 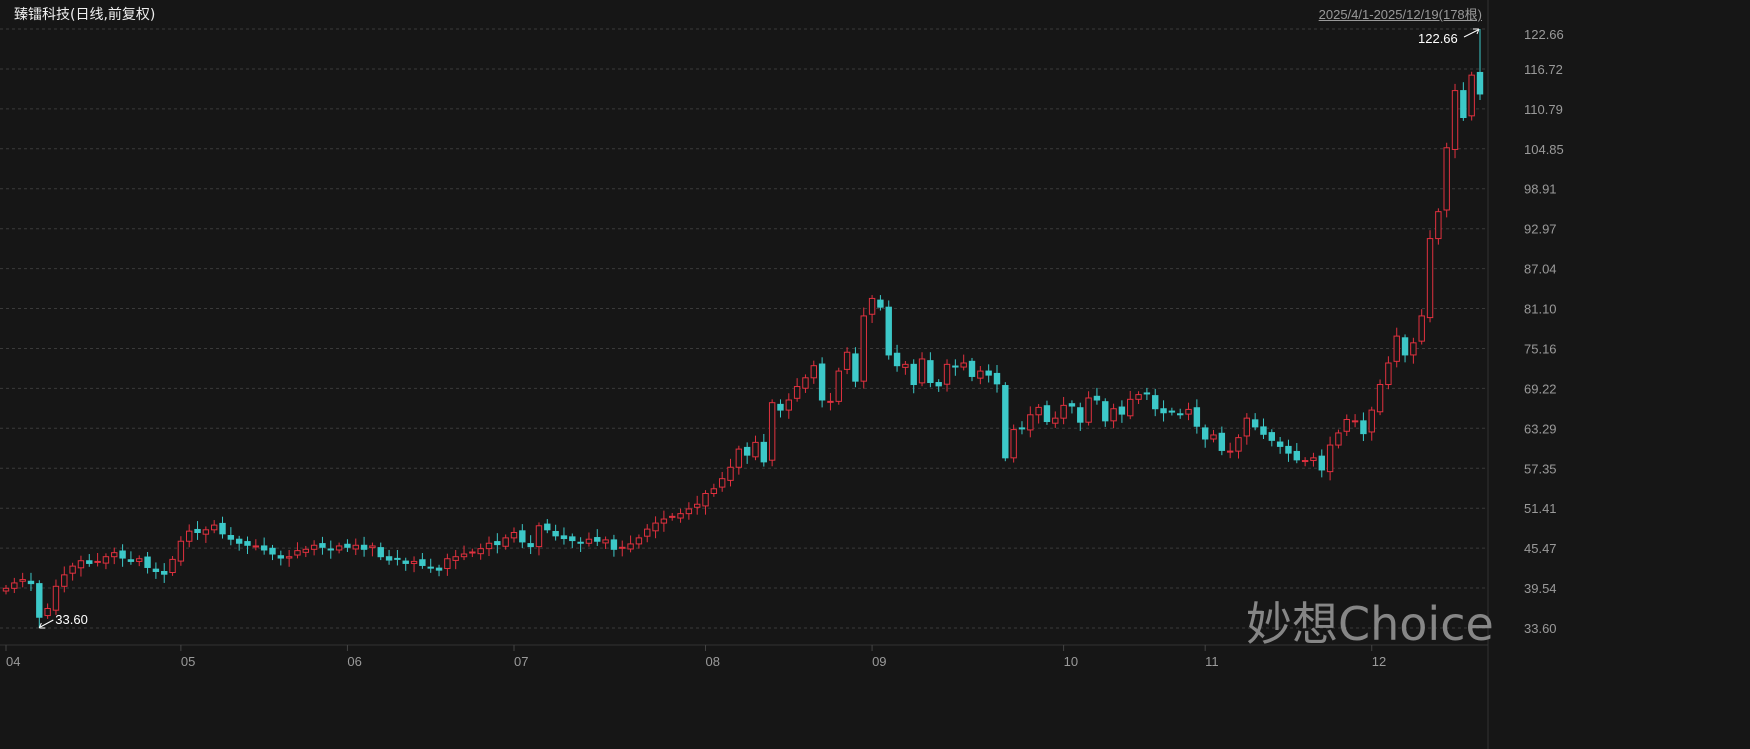 What do you see at coordinates (1544, 34) in the screenshot?
I see `y-tick-label: 122.66` at bounding box center [1544, 34].